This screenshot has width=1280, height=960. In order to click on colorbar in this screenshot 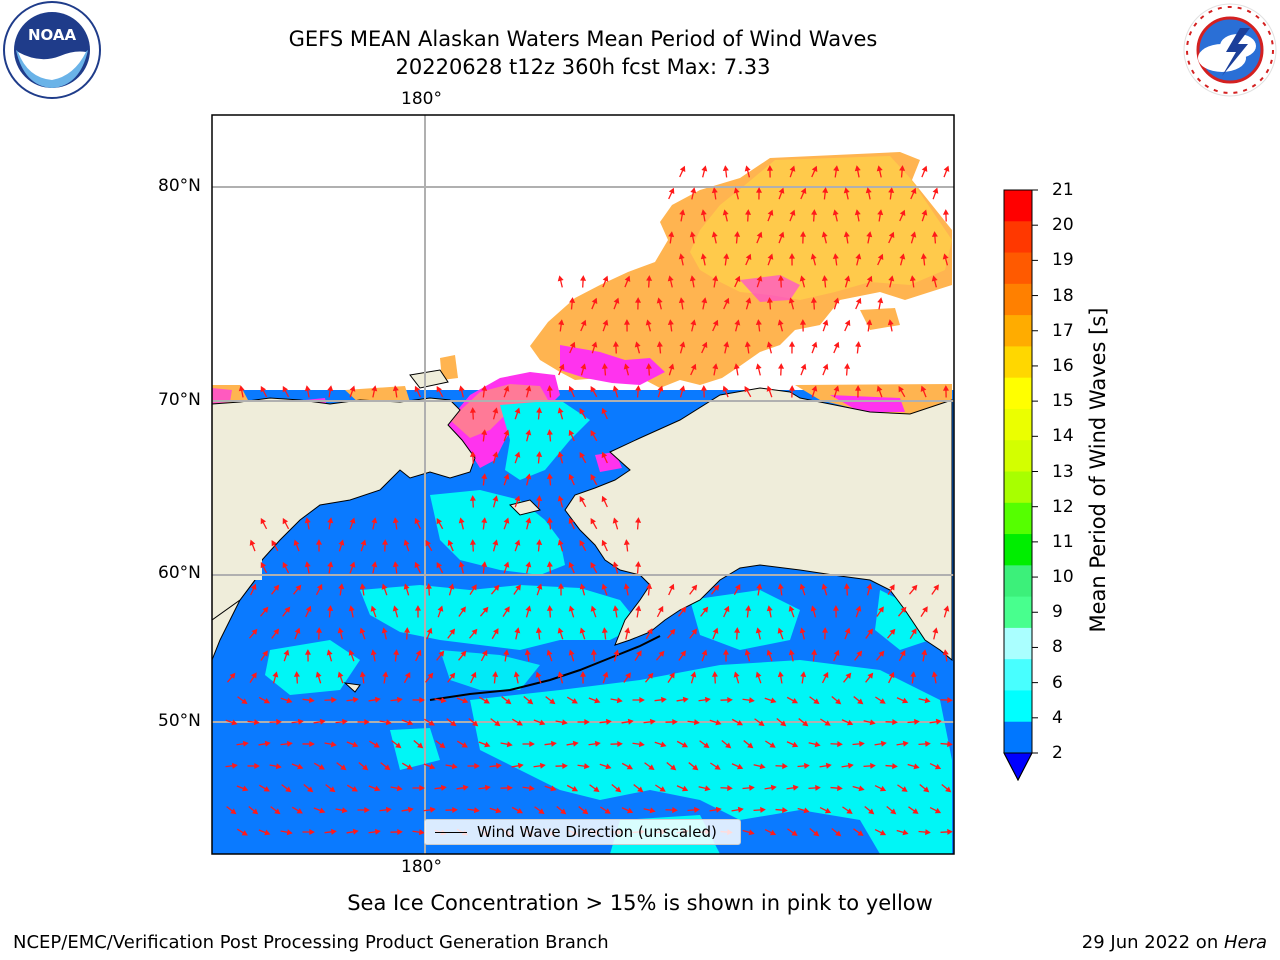, I will do `click(1020, 485)`.